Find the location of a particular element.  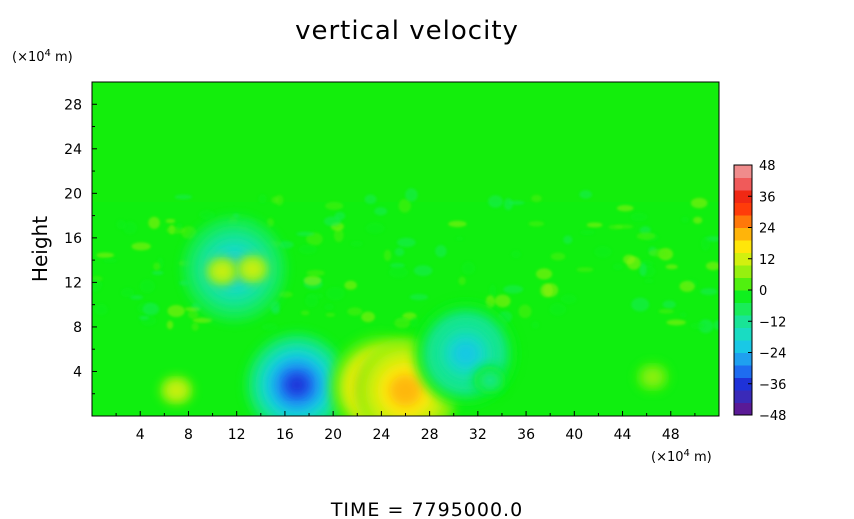

y-axis: 4 8 12 16 20 24 28 is located at coordinates (80, 246).